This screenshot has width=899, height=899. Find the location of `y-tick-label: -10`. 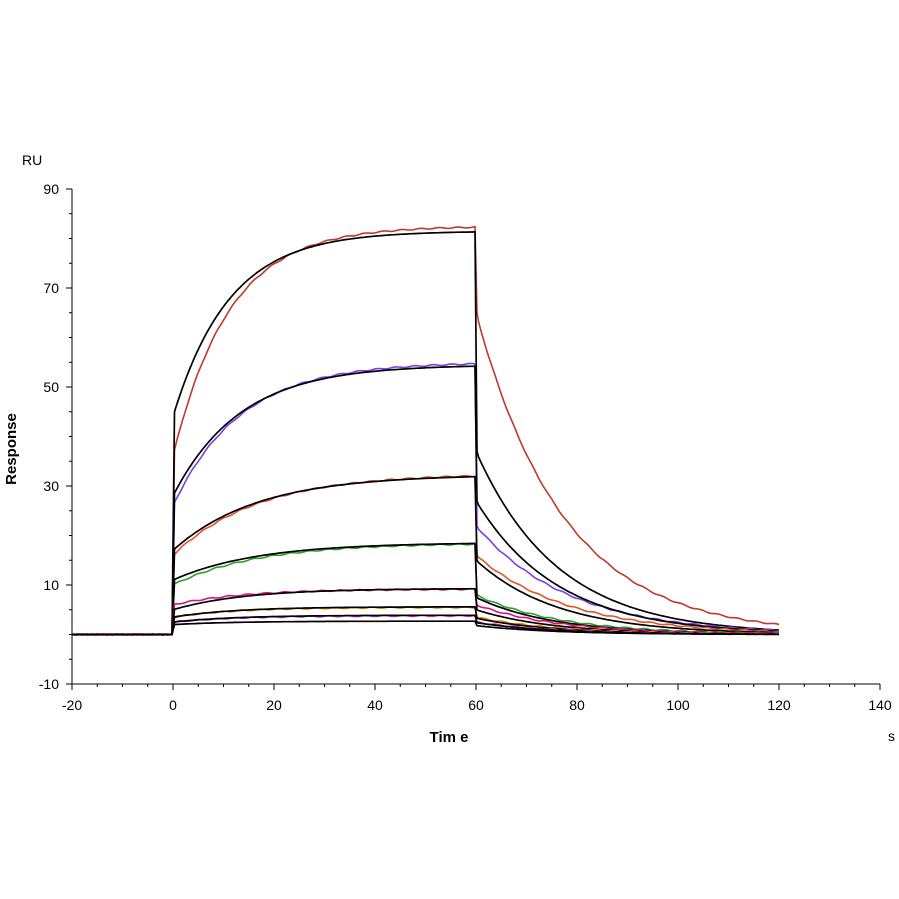

y-tick-label: -10 is located at coordinates (49, 684).